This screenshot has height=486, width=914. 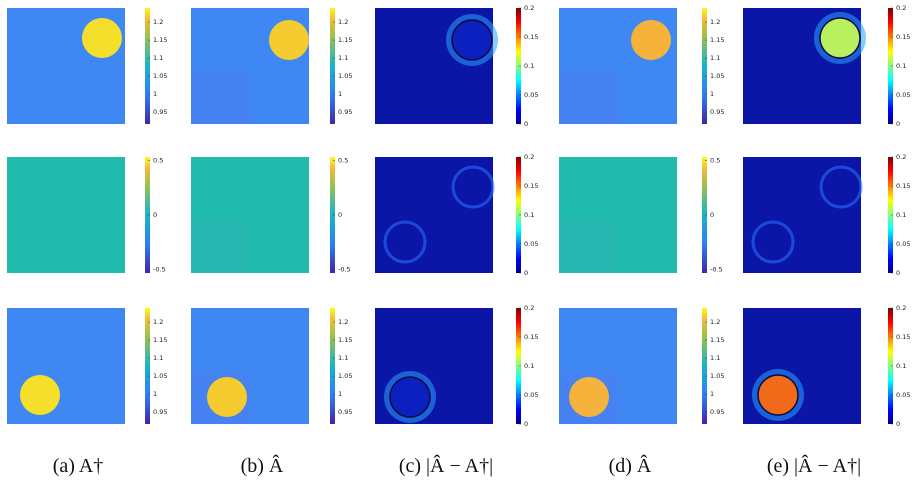 I want to click on caption: (d) Â, so click(x=630, y=465).